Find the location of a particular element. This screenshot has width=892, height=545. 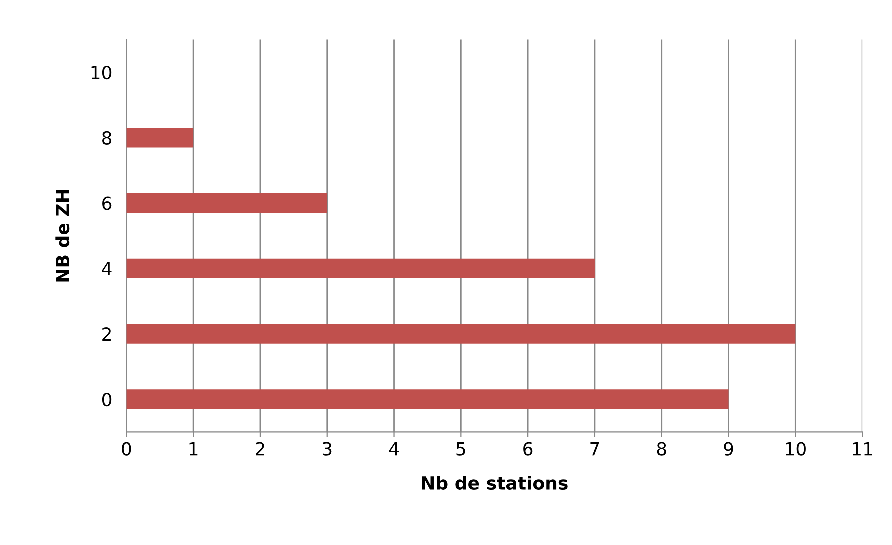

x-tick-label: 9 is located at coordinates (729, 449).